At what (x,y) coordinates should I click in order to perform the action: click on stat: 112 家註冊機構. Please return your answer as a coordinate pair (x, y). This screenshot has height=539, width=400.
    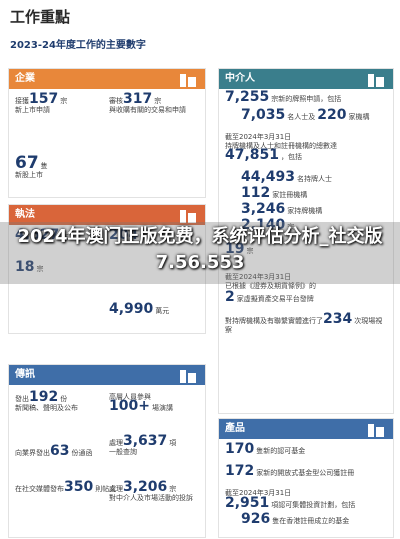
    Looking at the image, I should click on (275, 193).